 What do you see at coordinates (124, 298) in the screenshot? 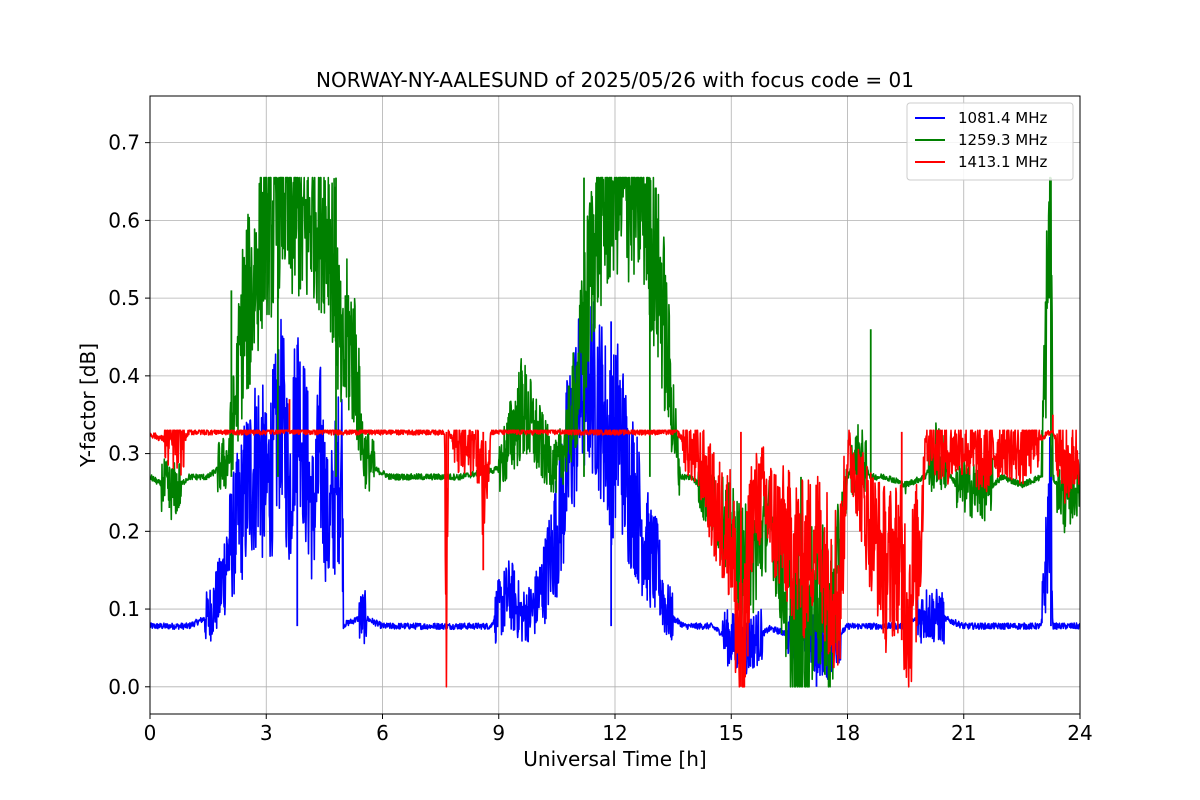
I see `y-tick-label: 0.5` at bounding box center [124, 298].